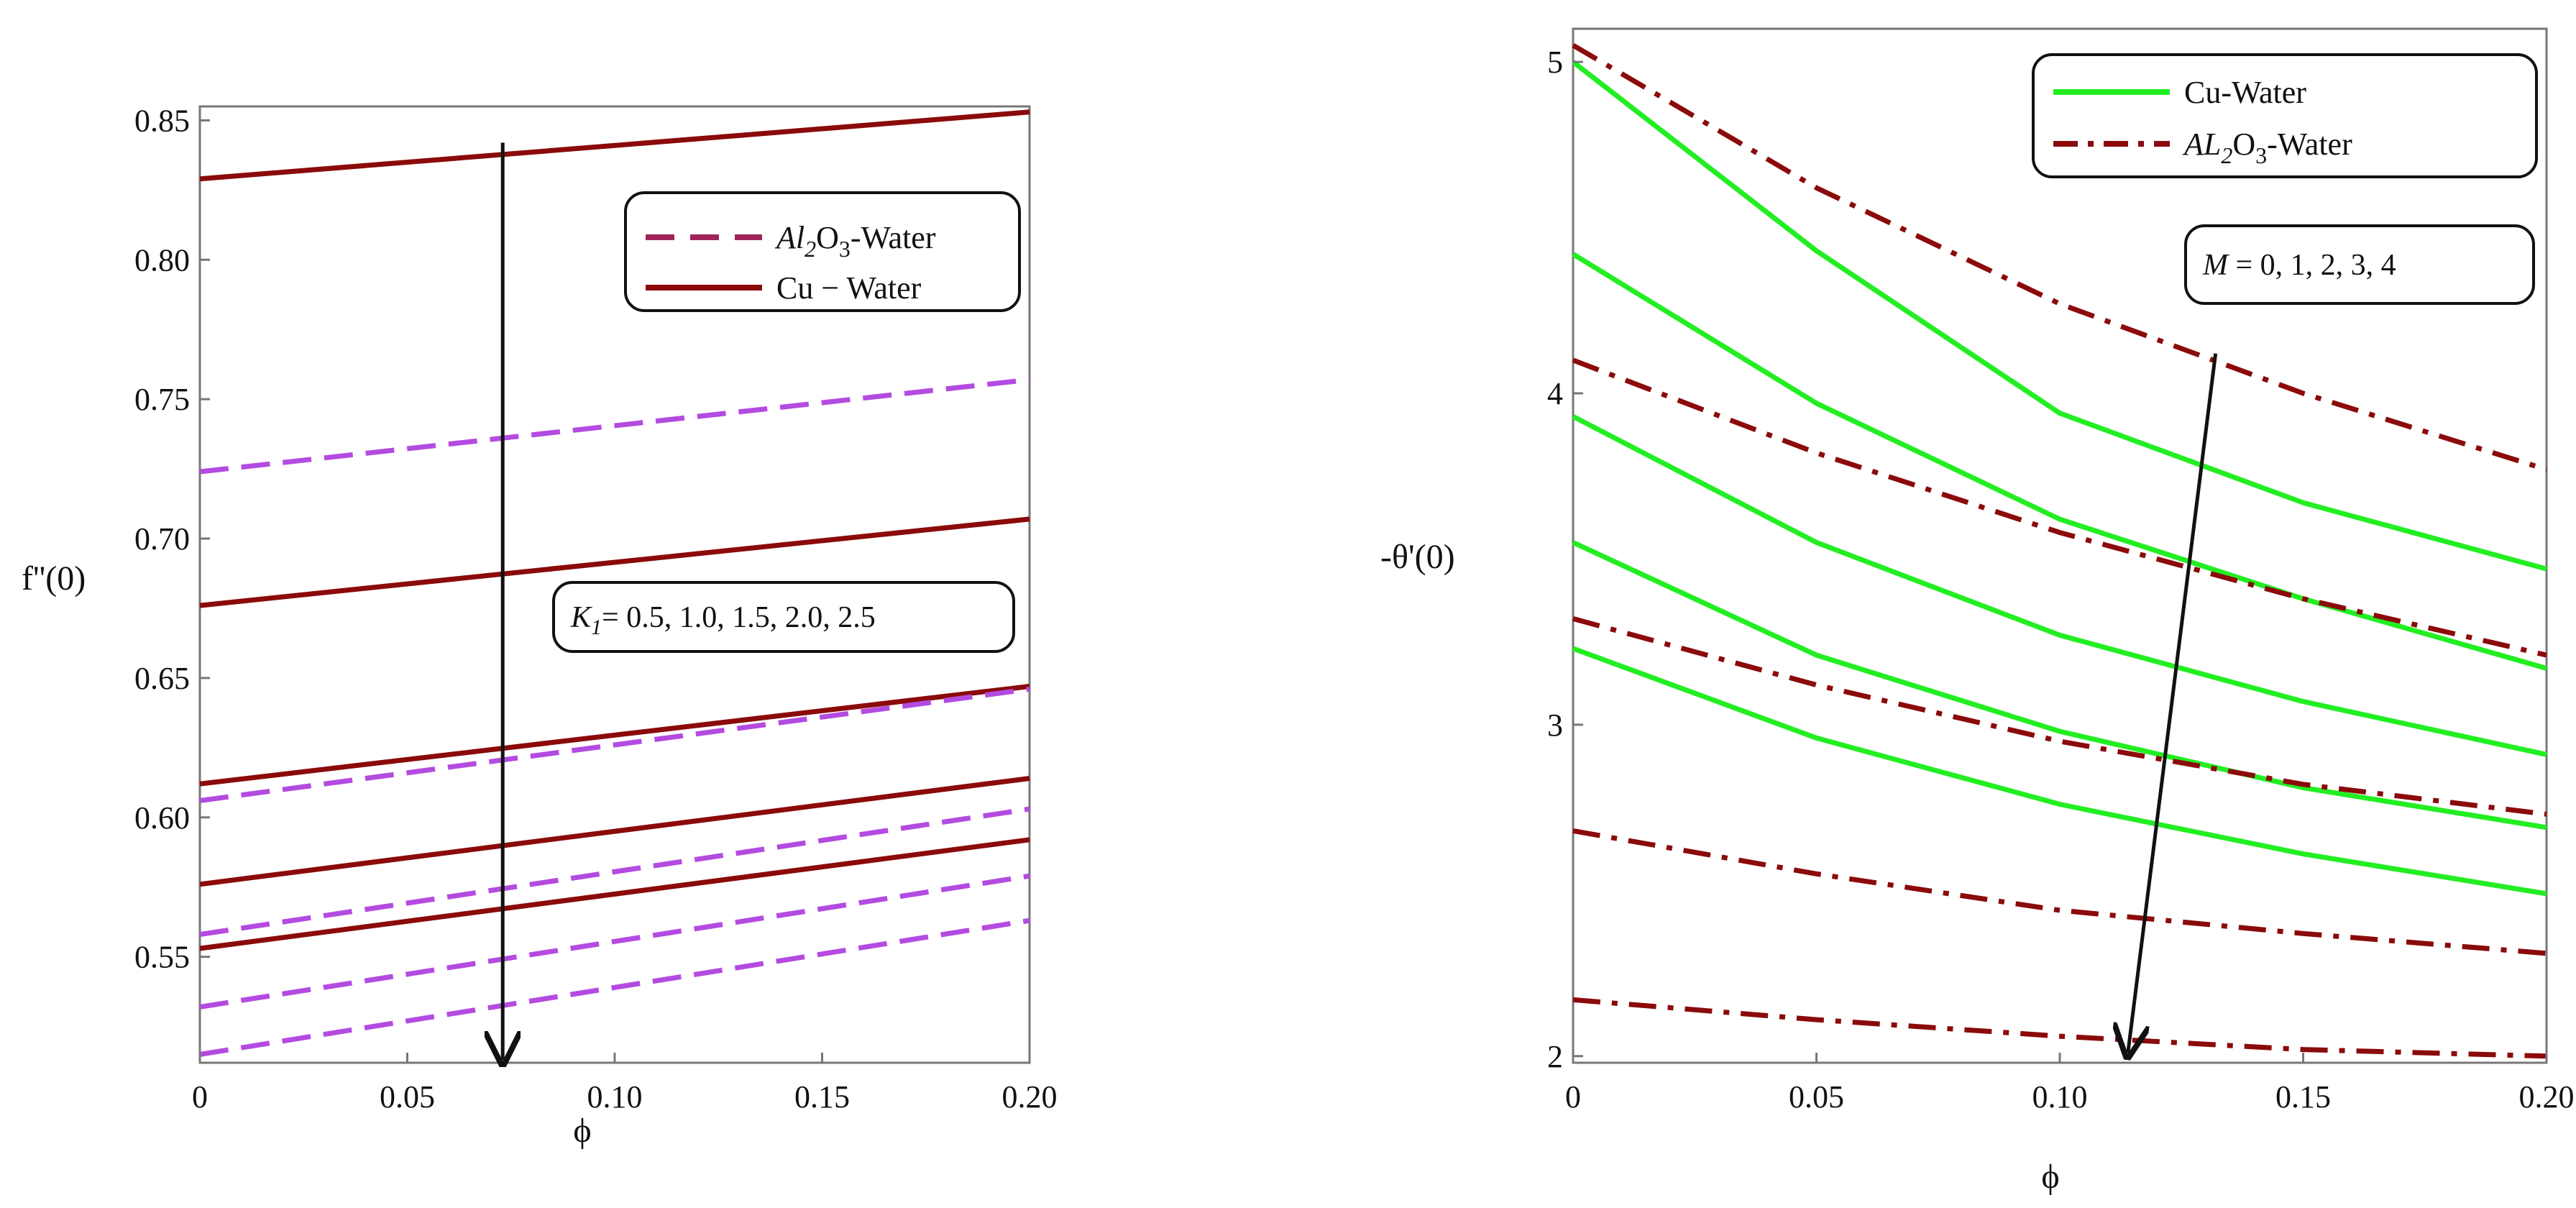 This screenshot has height=1208, width=2576. Describe the element at coordinates (1555, 1056) in the screenshot. I see `y-tick-label: 2` at that location.